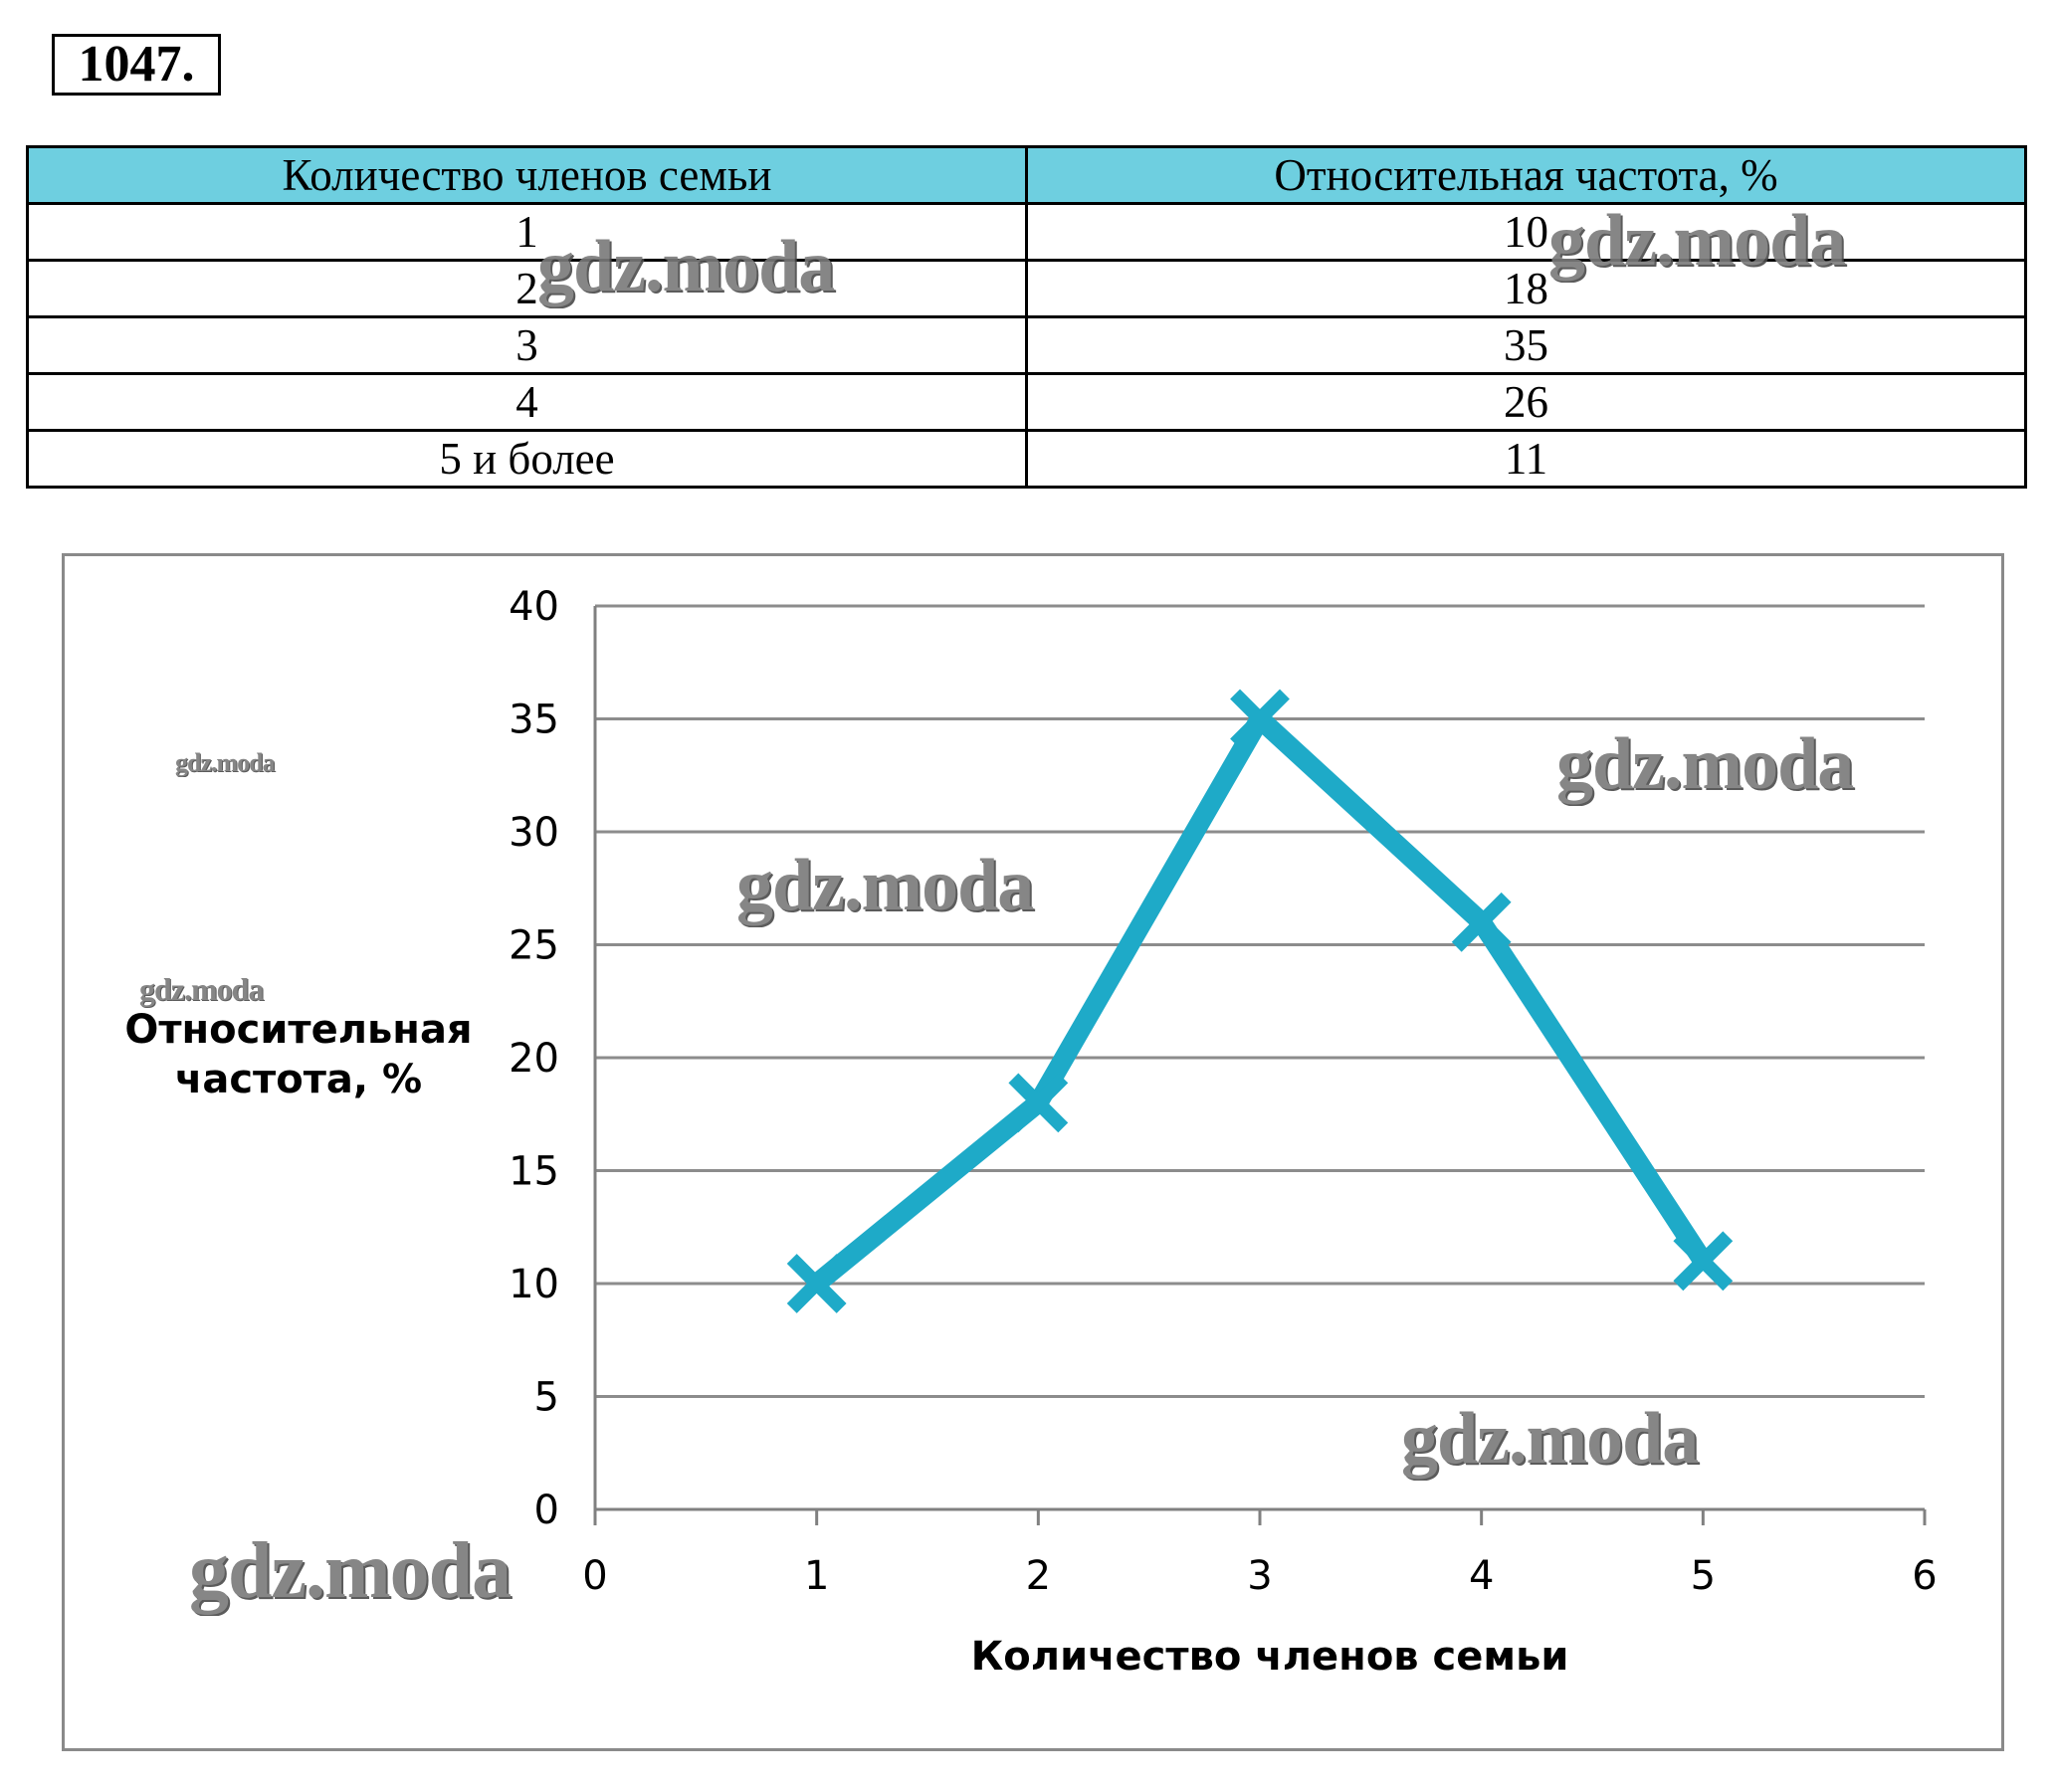  What do you see at coordinates (527, 232) in the screenshot?
I see `cell-members: 1` at bounding box center [527, 232].